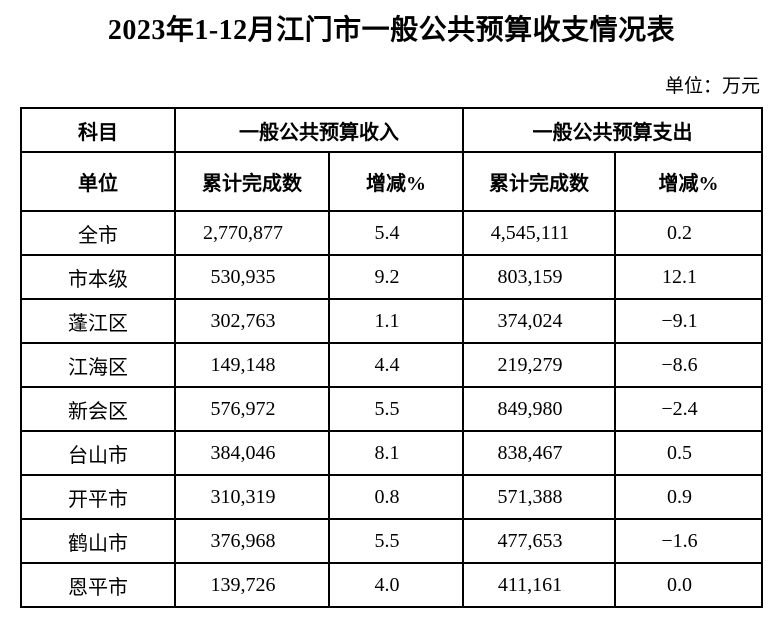 Image resolution: width=783 pixels, height=629 pixels. What do you see at coordinates (539, 453) in the screenshot?
I see `expense-total-cell: 838,467` at bounding box center [539, 453].